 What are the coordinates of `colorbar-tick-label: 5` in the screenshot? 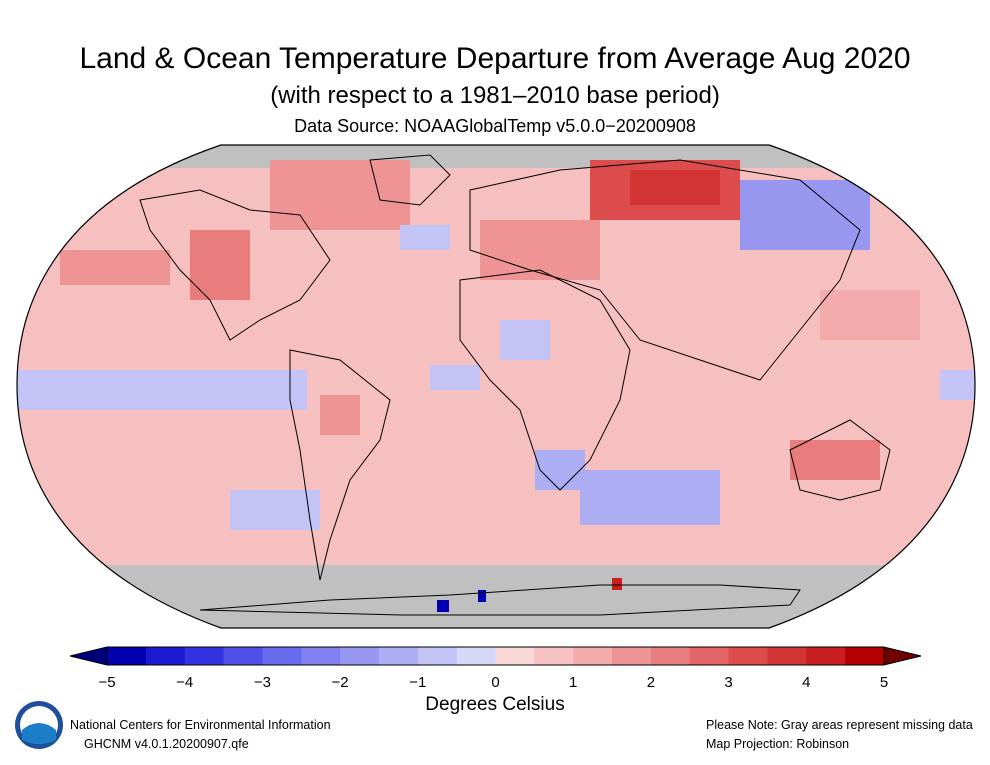 It's located at (884, 682).